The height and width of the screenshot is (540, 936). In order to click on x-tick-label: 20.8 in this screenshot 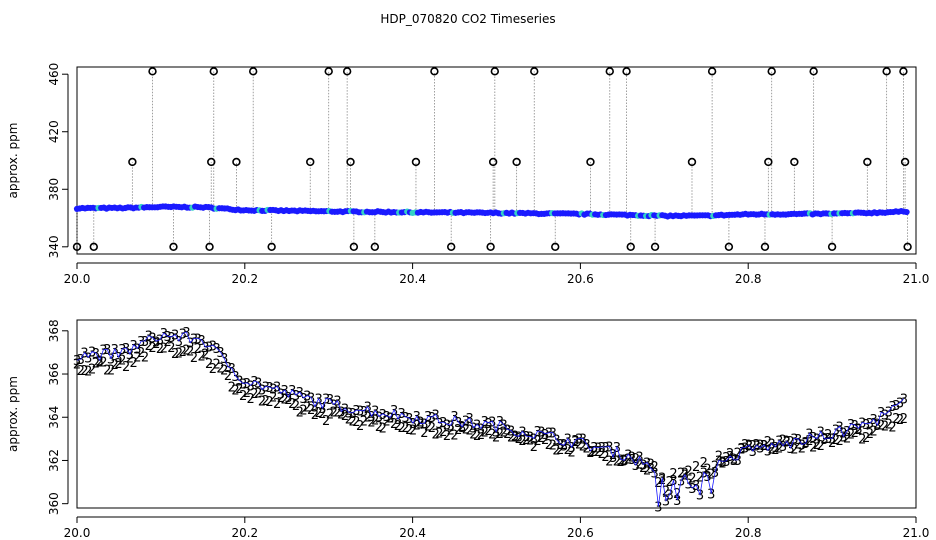, I will do `click(748, 533)`.